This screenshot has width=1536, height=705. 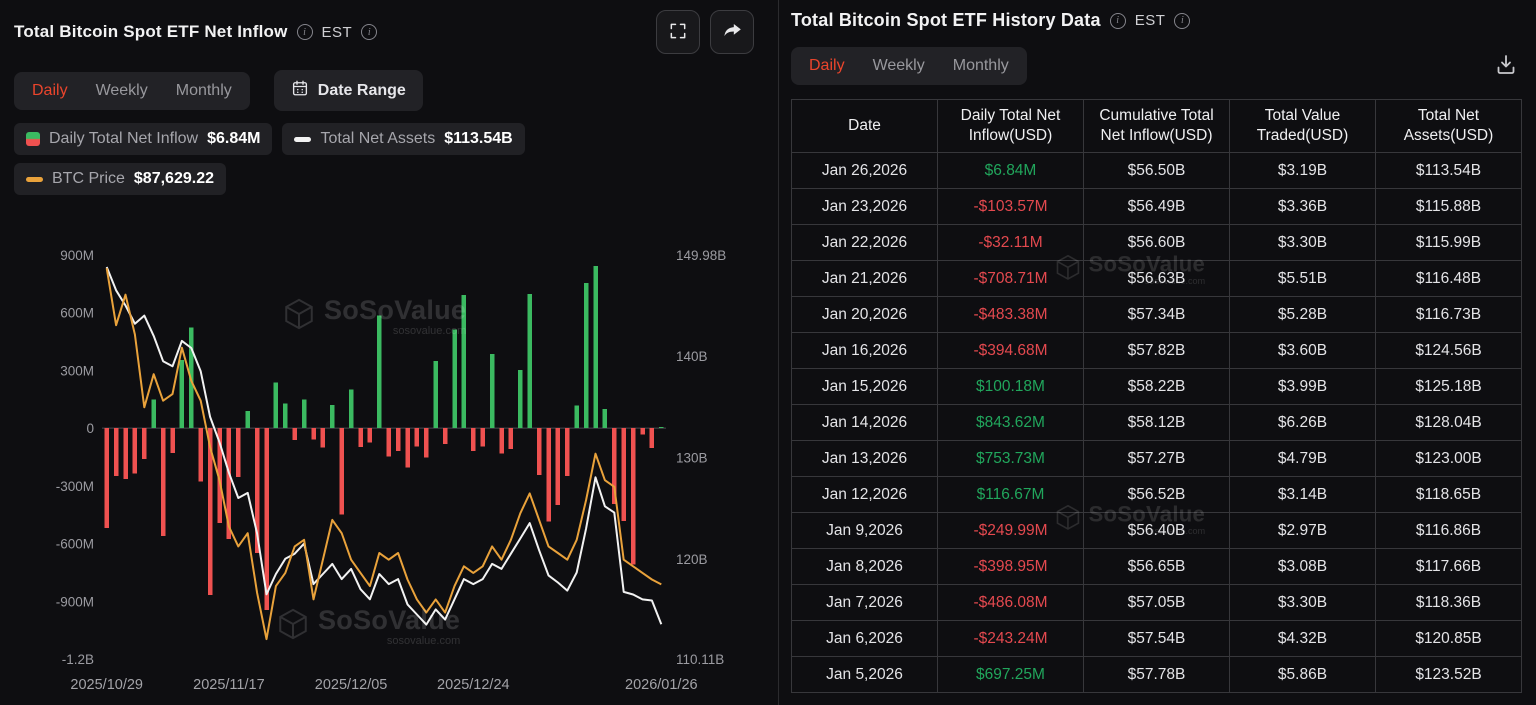 What do you see at coordinates (678, 32) in the screenshot?
I see `fullscreen-button` at bounding box center [678, 32].